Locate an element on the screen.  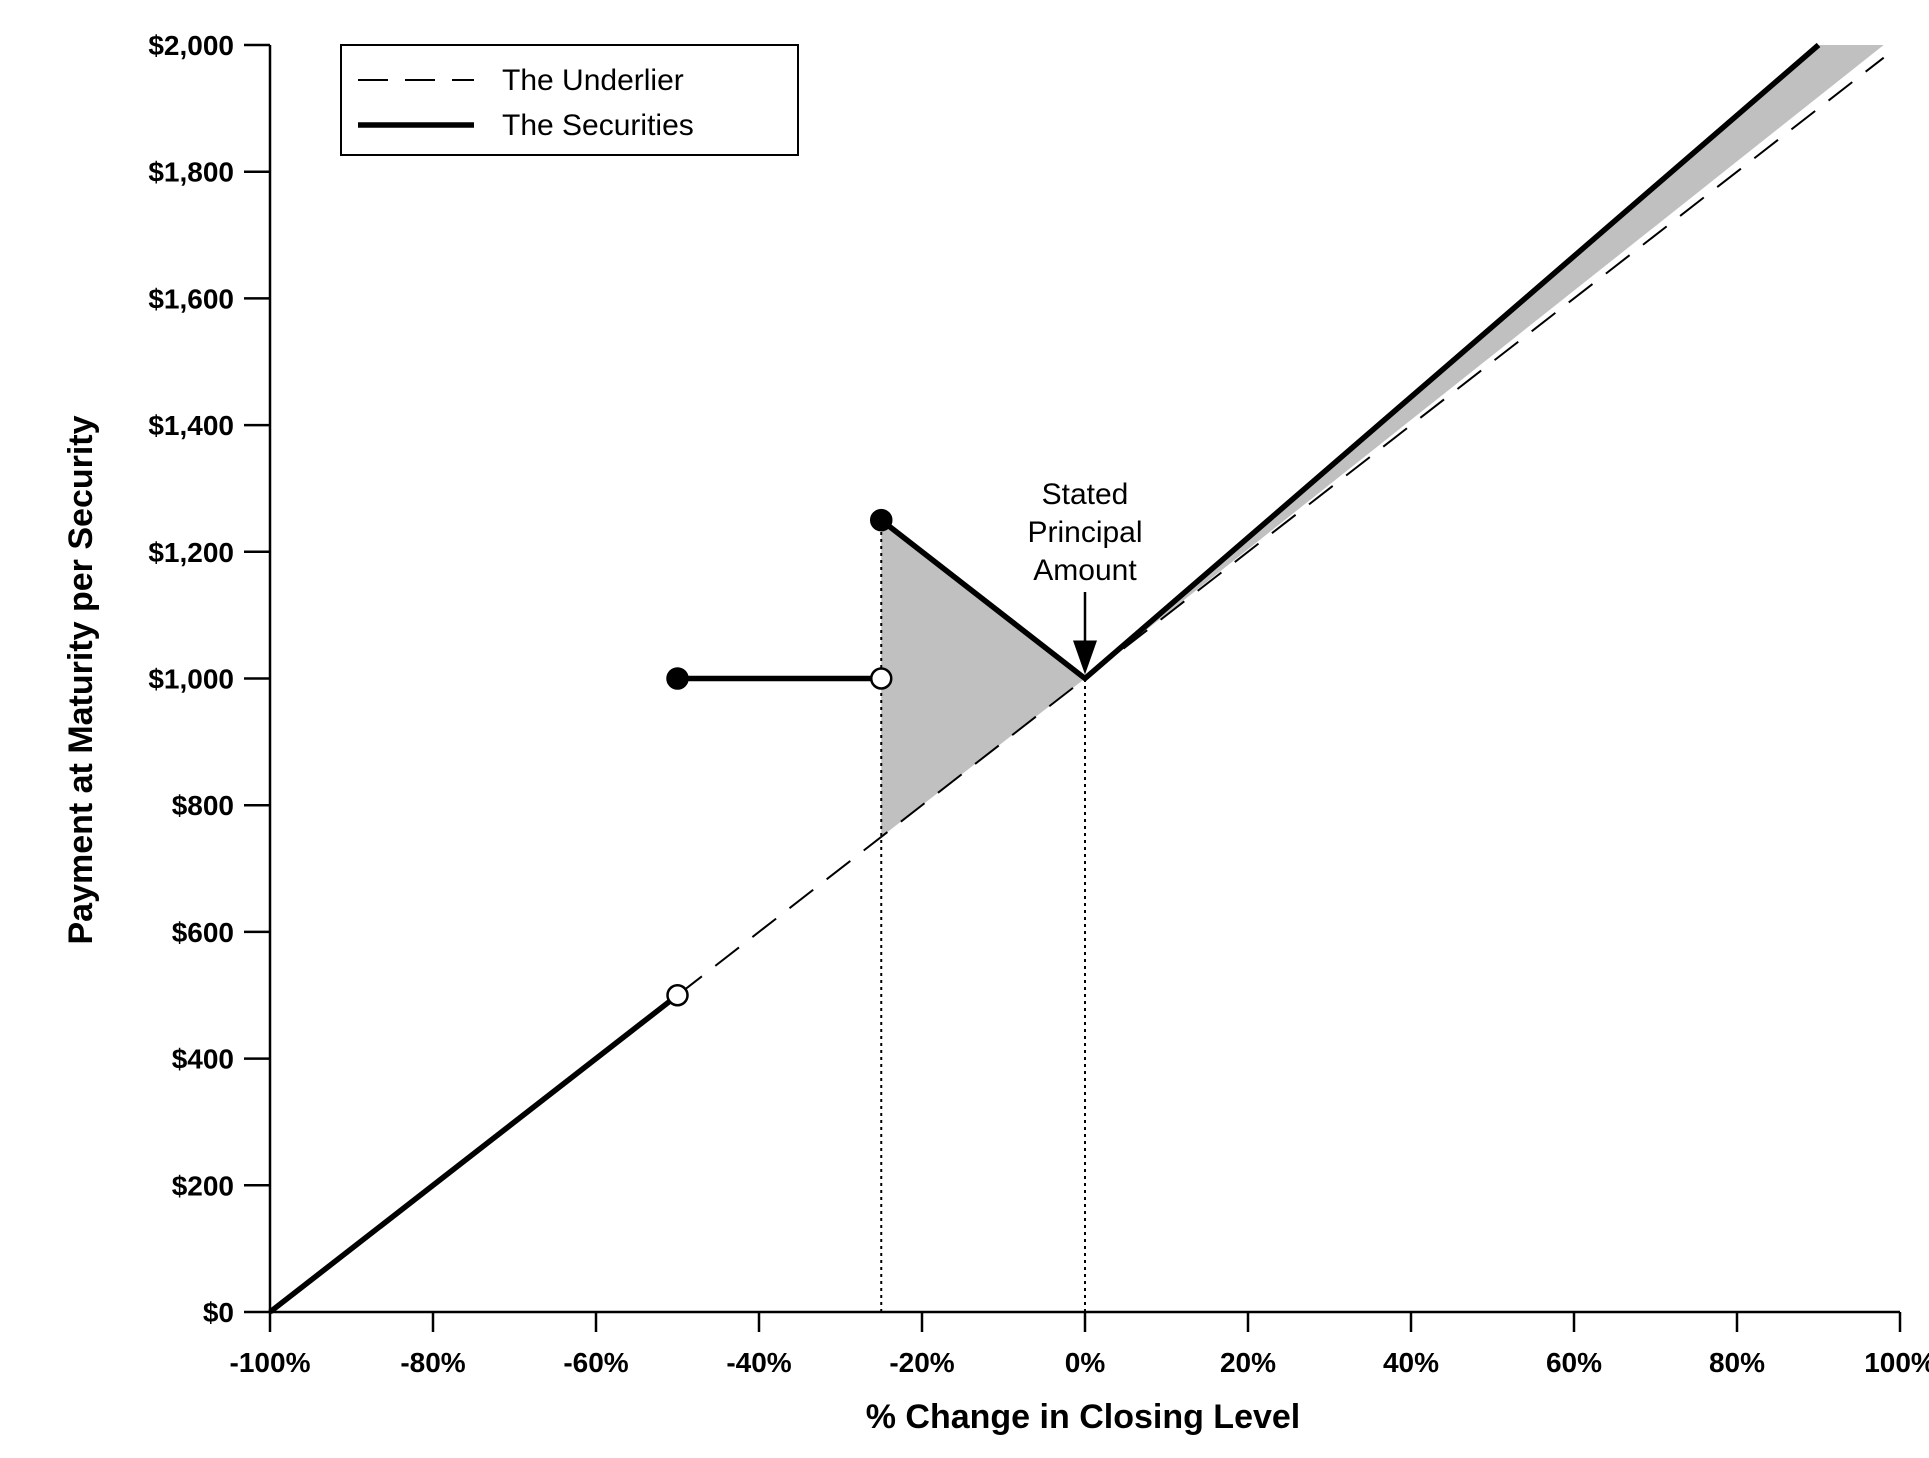
x-axis-title: % Change in Closing Level is located at coordinates (1083, 1417).